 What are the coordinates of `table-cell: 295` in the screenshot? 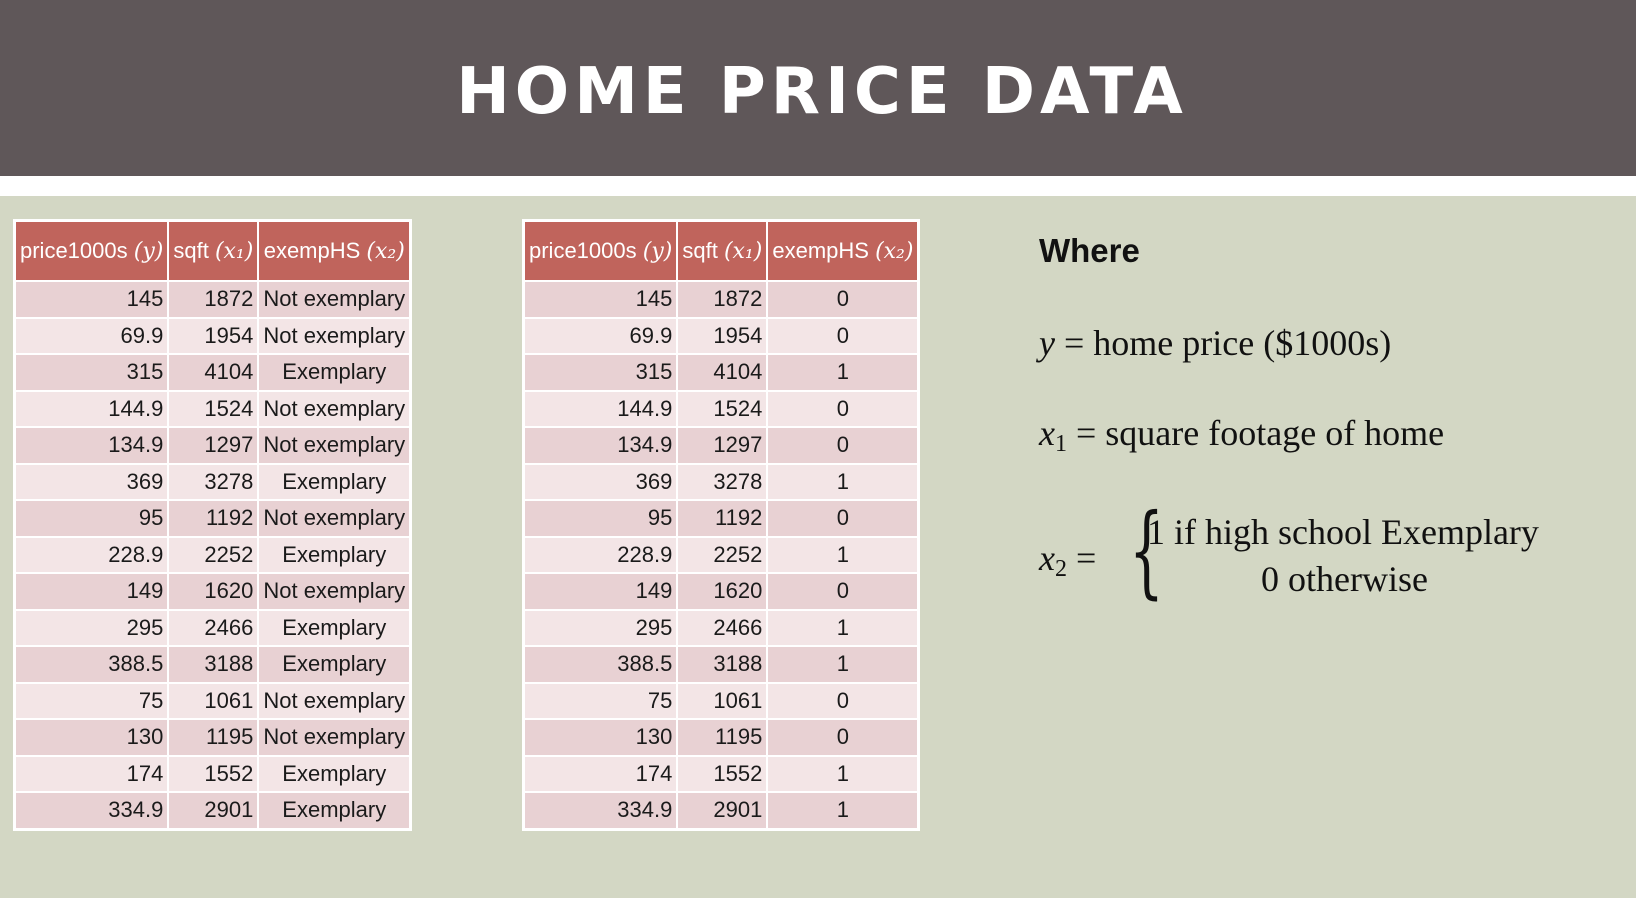 It's located at (91, 627).